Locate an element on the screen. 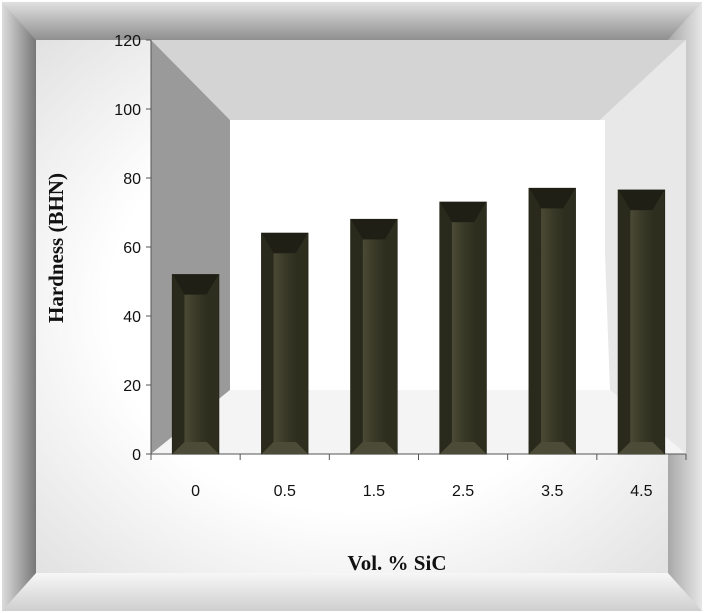  y-tick-label: 60 is located at coordinates (132, 248).